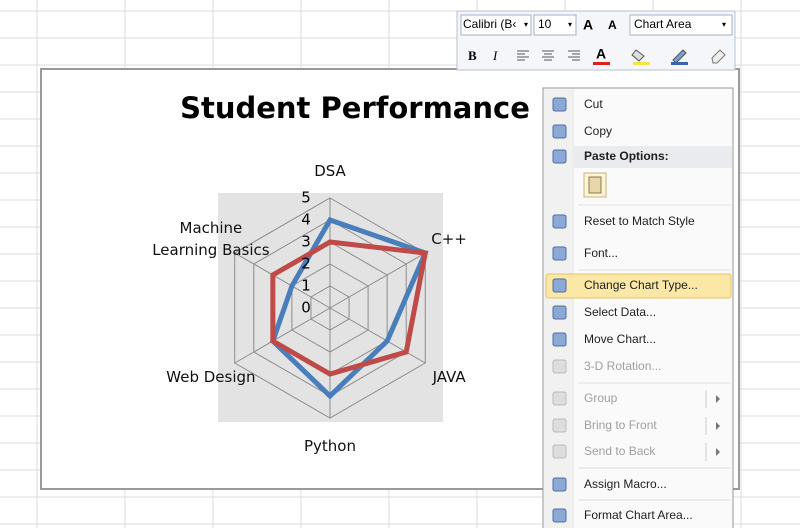 Image resolution: width=800 pixels, height=528 pixels. I want to click on element-name: Chart Area, so click(663, 24).